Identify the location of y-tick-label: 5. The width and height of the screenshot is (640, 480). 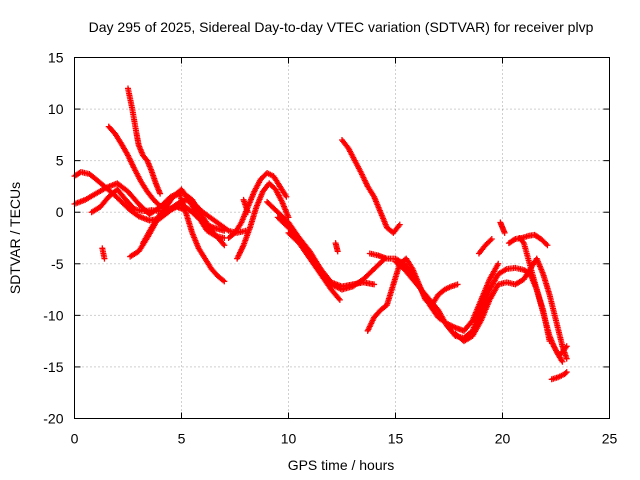
(60, 161).